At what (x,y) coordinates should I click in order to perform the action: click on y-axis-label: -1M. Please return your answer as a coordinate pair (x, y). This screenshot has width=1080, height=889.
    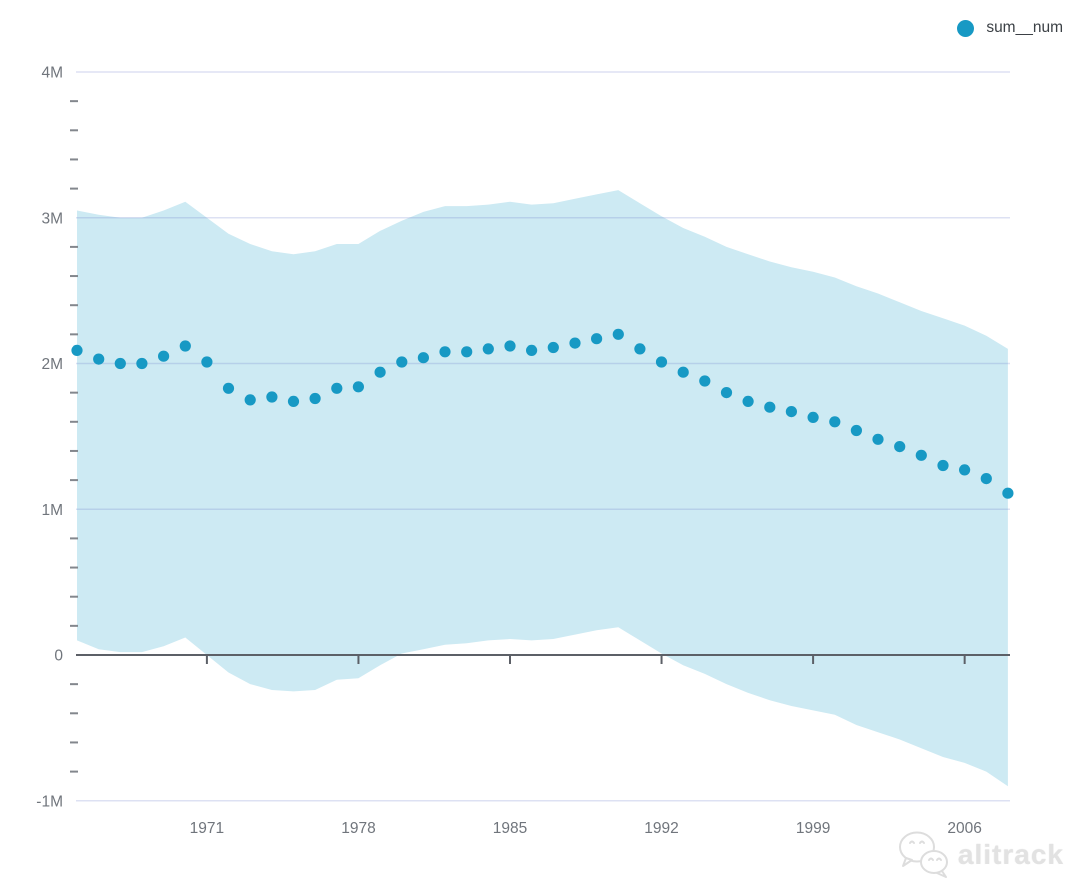
    Looking at the image, I should click on (49, 801).